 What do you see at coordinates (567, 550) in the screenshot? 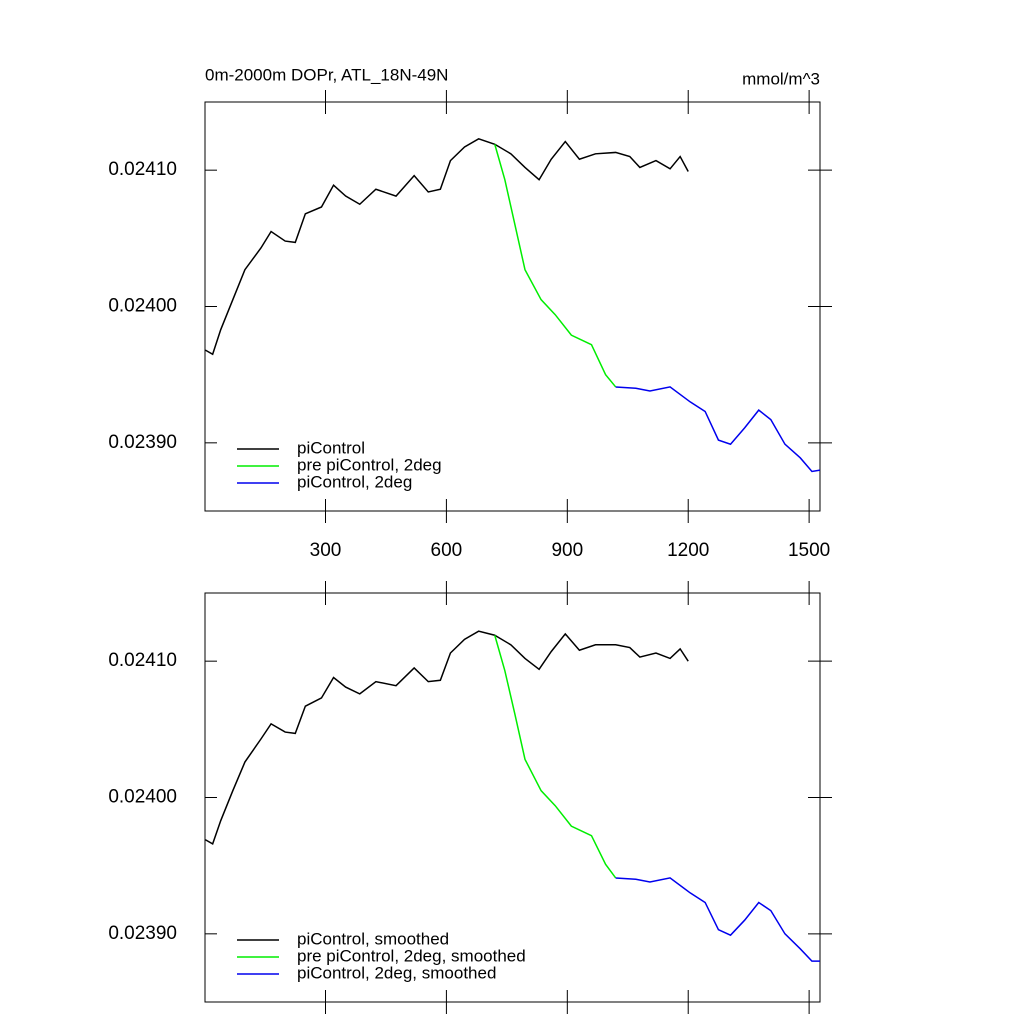
I see `x-tick-label: 900` at bounding box center [567, 550].